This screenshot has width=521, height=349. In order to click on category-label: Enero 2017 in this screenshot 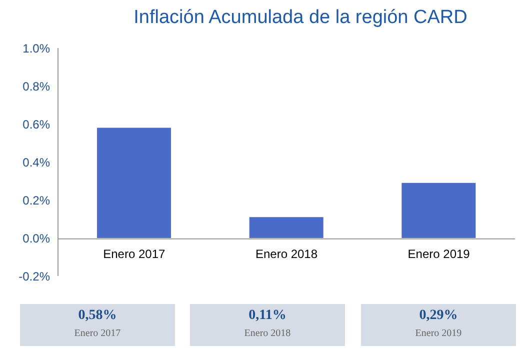, I will do `click(97, 333)`.